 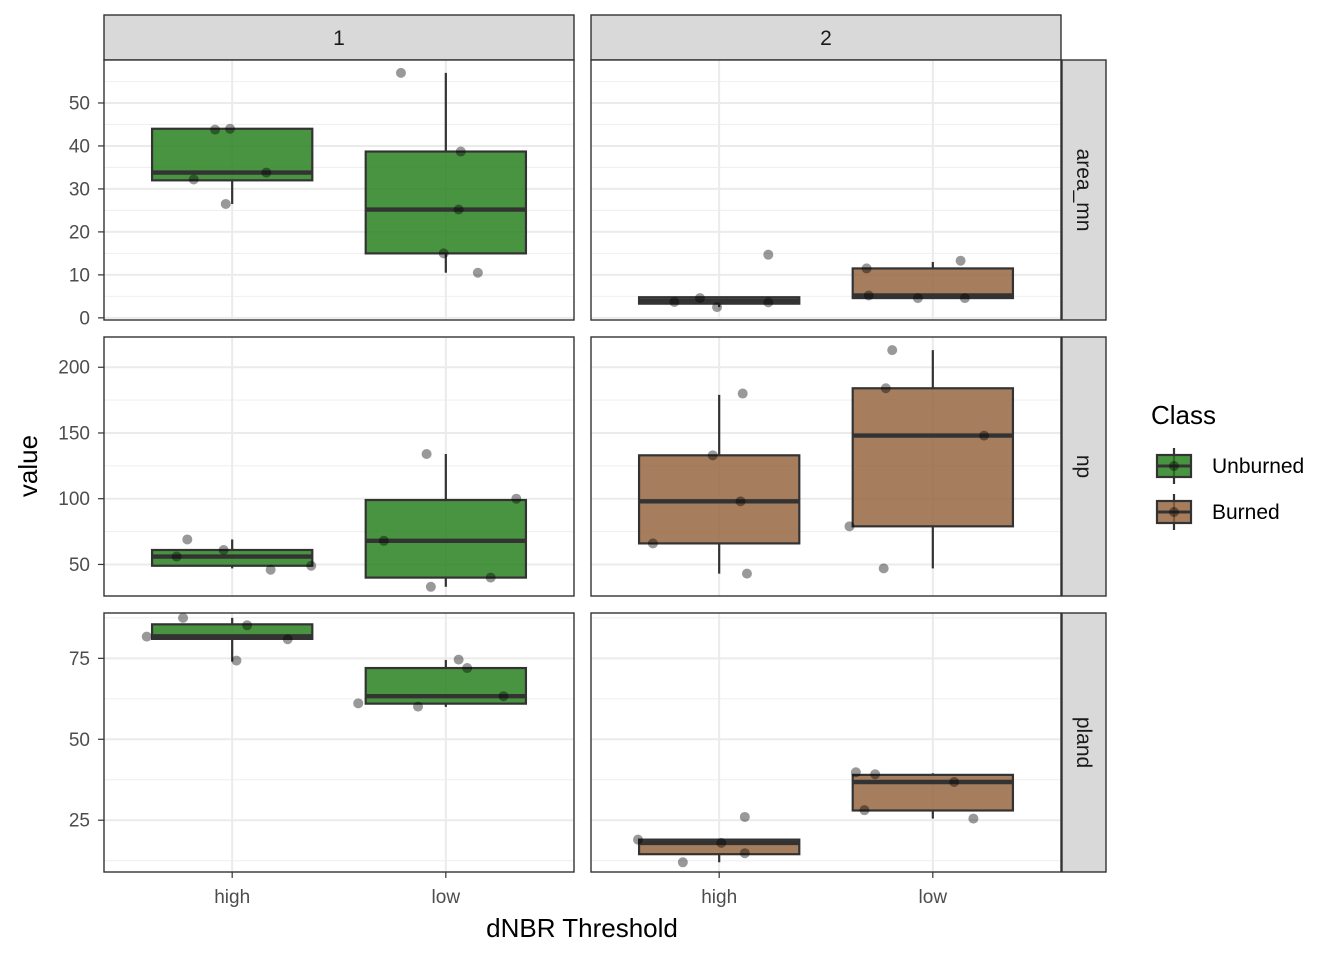 I want to click on y-tick-label: 10, so click(x=79, y=275).